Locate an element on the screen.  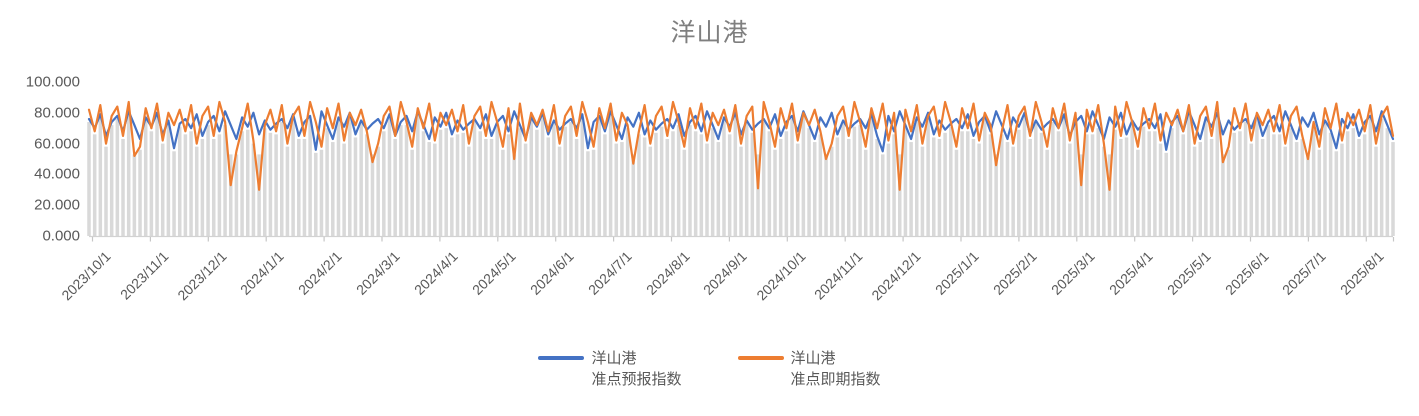
orange-line-swatch-icon is located at coordinates (760, 358).